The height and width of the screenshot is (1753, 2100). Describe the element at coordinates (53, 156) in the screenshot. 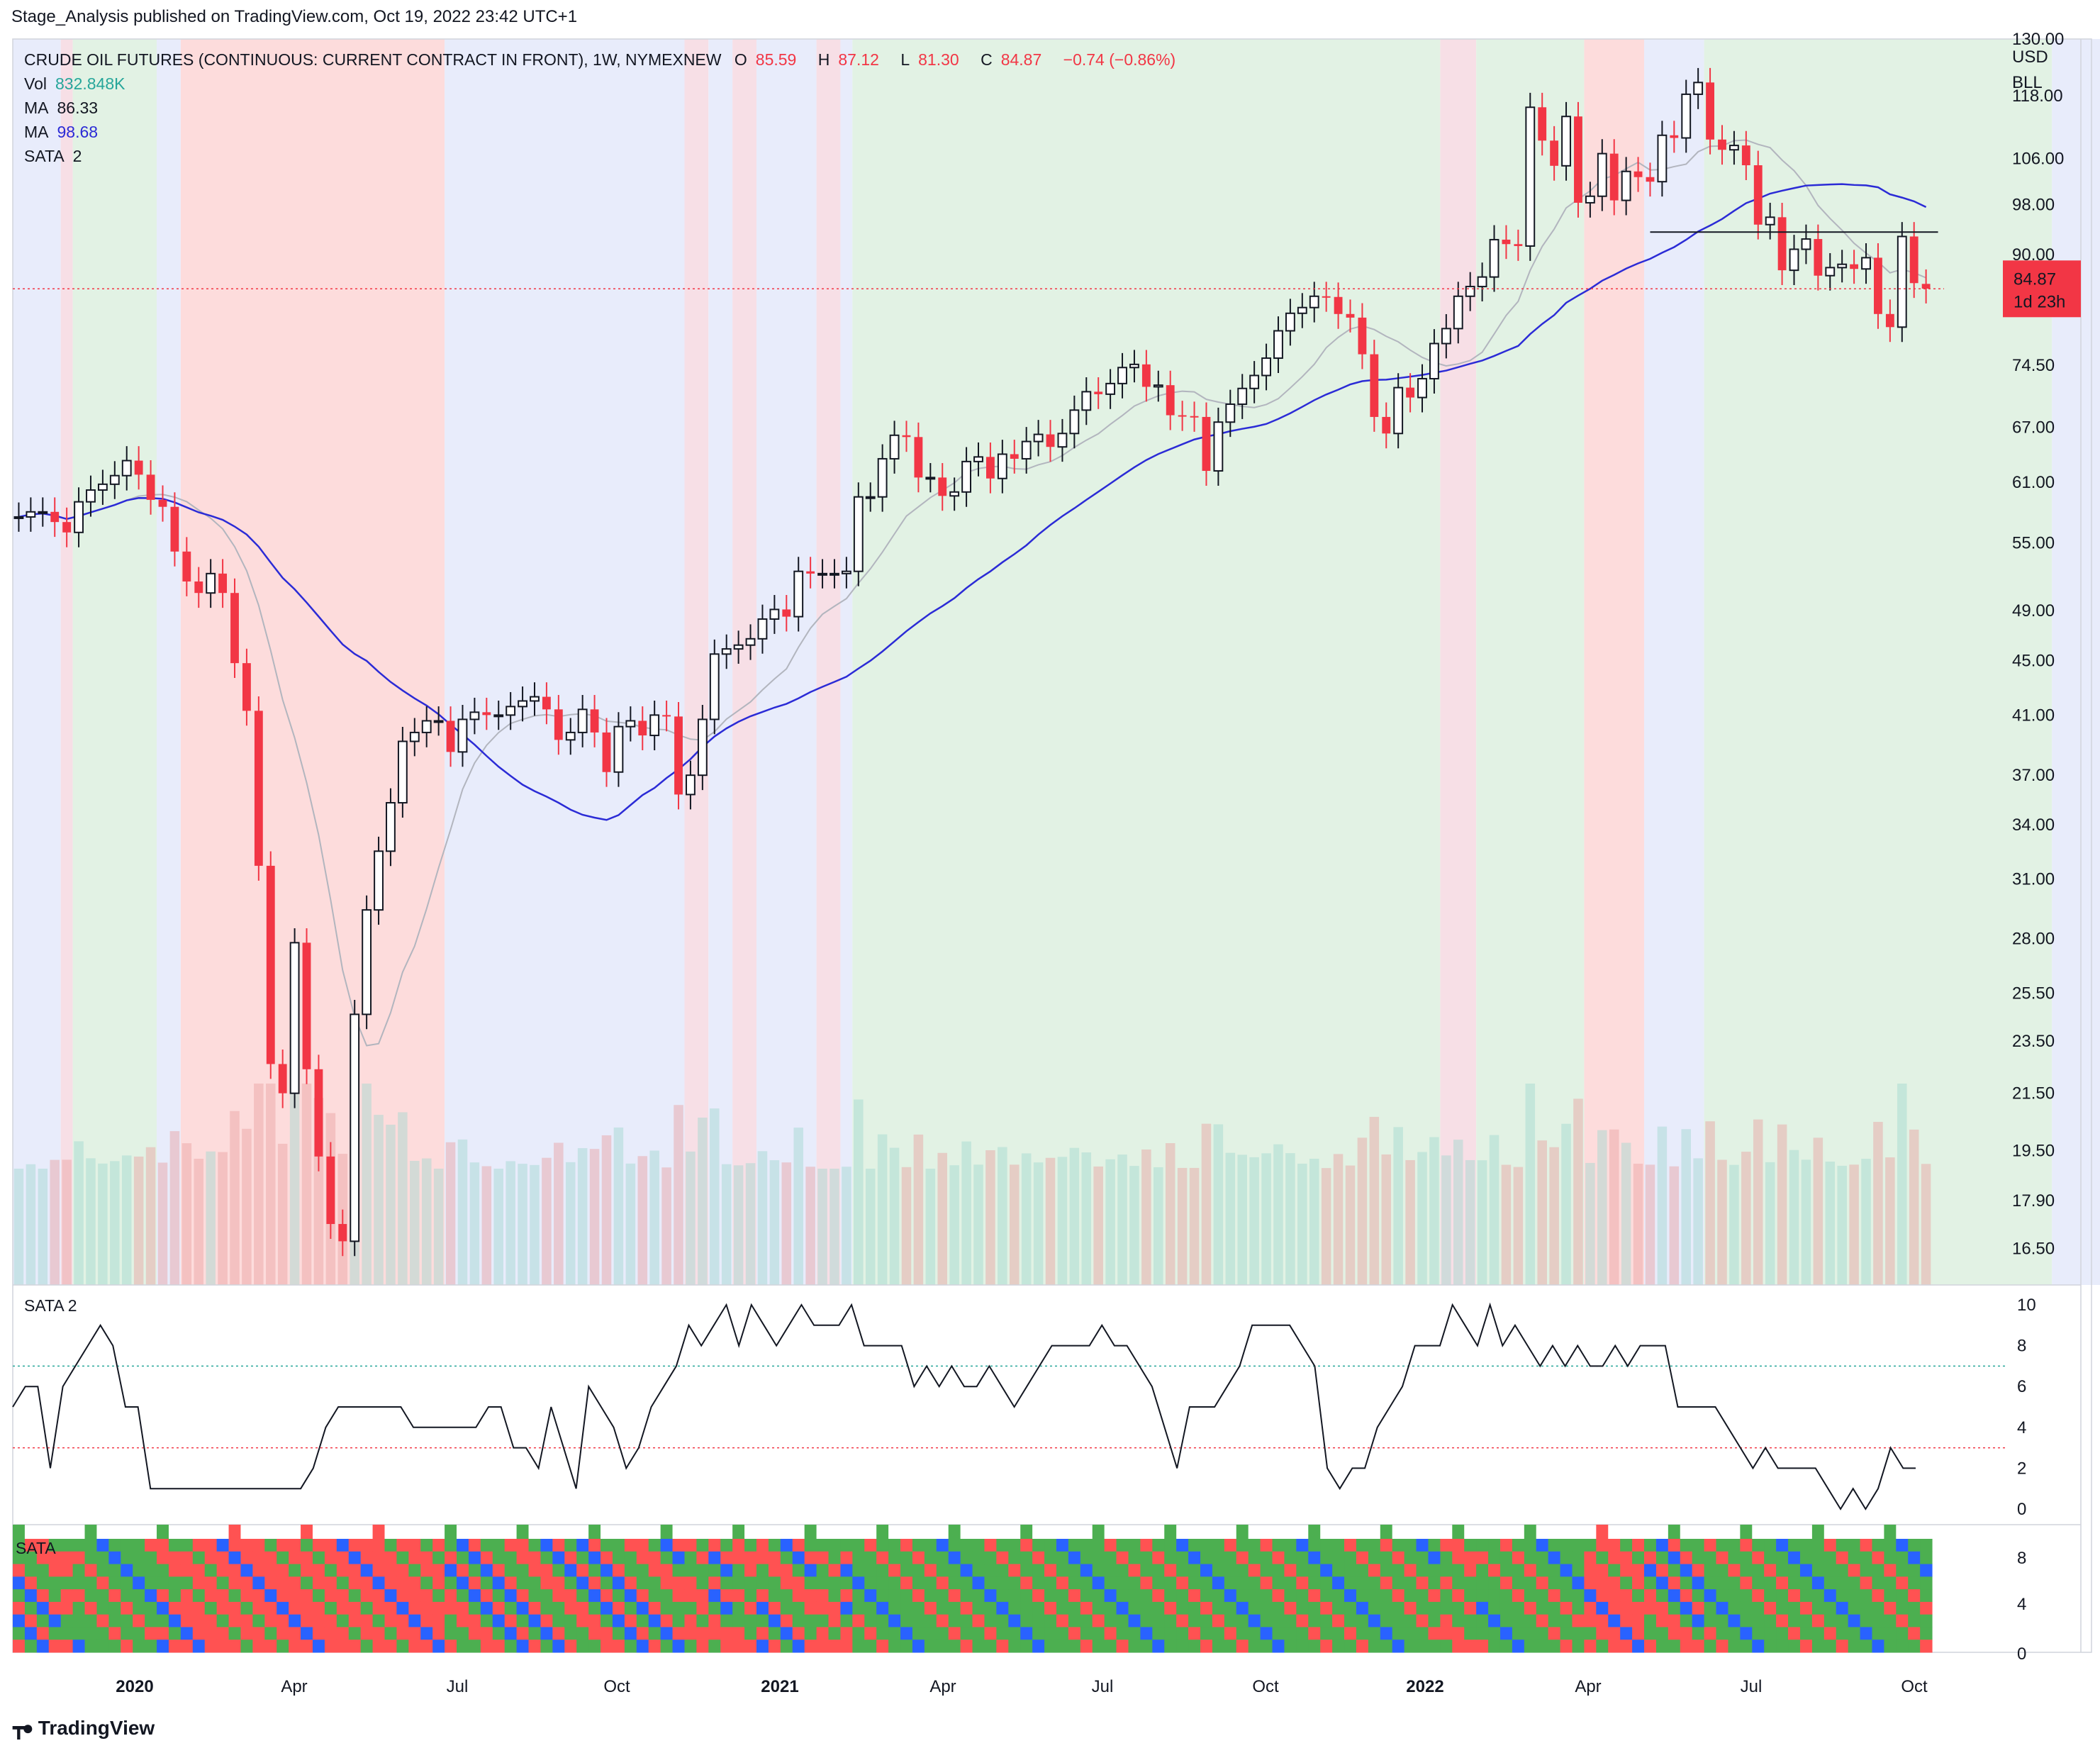

I see `legend-sata: SATA 2` at that location.